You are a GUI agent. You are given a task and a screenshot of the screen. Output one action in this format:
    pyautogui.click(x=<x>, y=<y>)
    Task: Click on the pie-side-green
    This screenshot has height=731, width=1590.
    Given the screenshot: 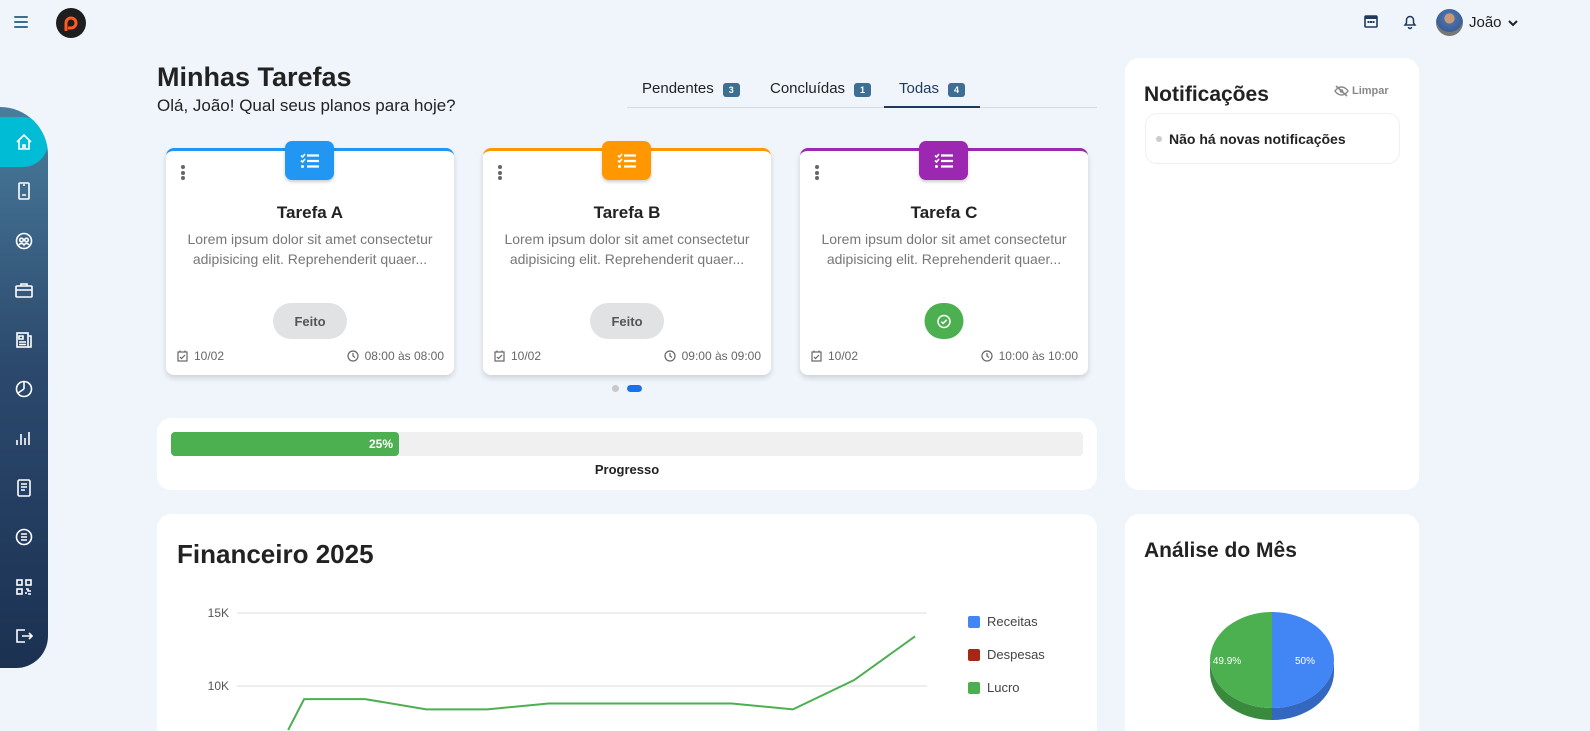 What is the action you would take?
    pyautogui.click(x=1241, y=690)
    